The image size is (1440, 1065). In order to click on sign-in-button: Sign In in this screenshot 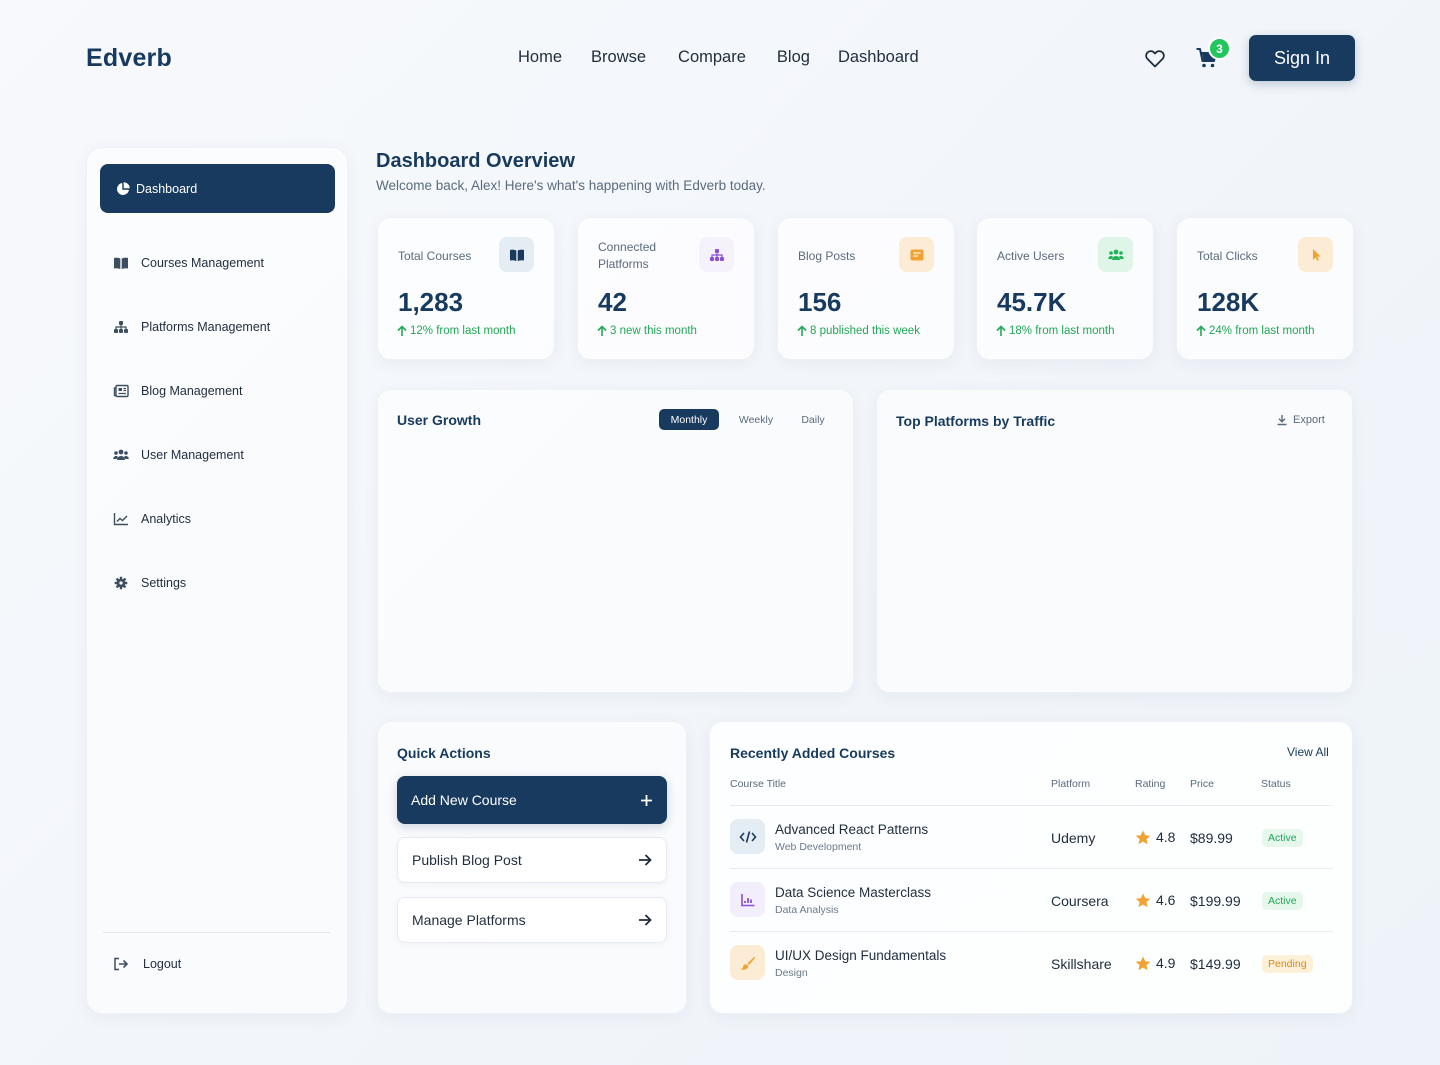, I will do `click(1302, 58)`.